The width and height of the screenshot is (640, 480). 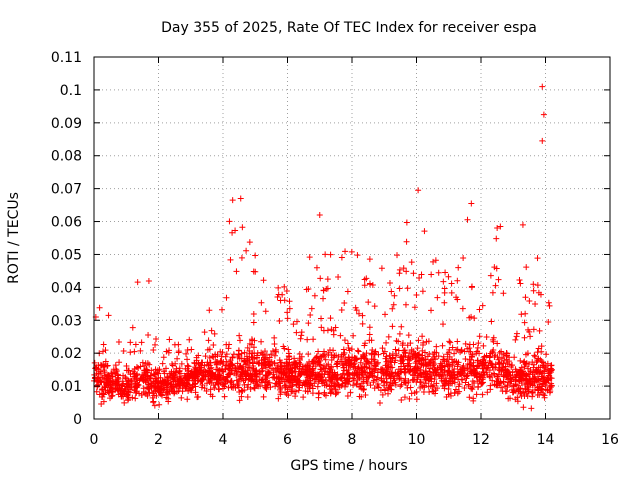 What do you see at coordinates (77, 420) in the screenshot?
I see `y-tick-label: 0` at bounding box center [77, 420].